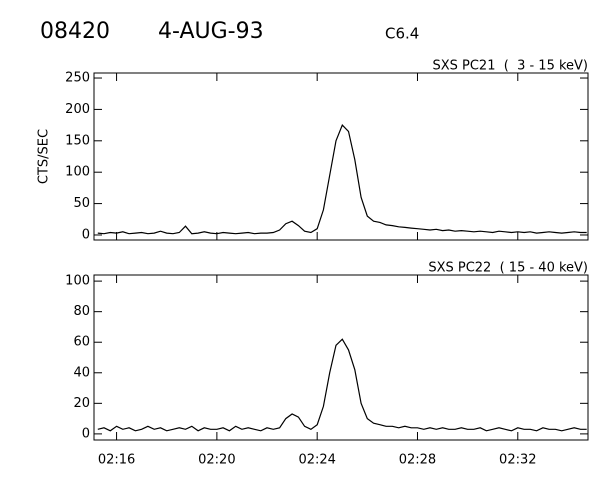 This screenshot has height=480, width=600. What do you see at coordinates (77, 78) in the screenshot?
I see `y-tick-label: 250` at bounding box center [77, 78].